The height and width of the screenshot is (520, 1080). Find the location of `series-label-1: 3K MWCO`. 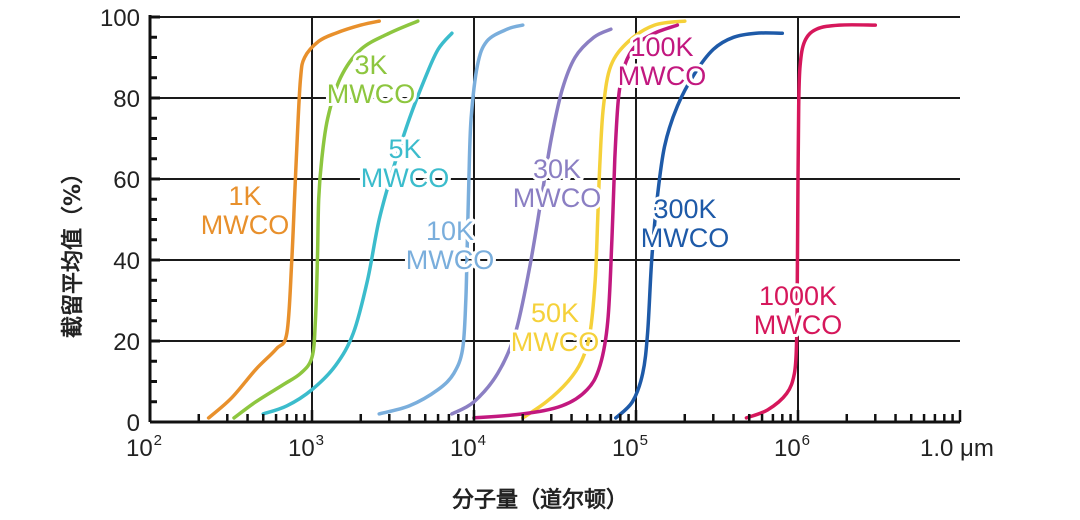

series-label-1: 3K MWCO is located at coordinates (371, 79).